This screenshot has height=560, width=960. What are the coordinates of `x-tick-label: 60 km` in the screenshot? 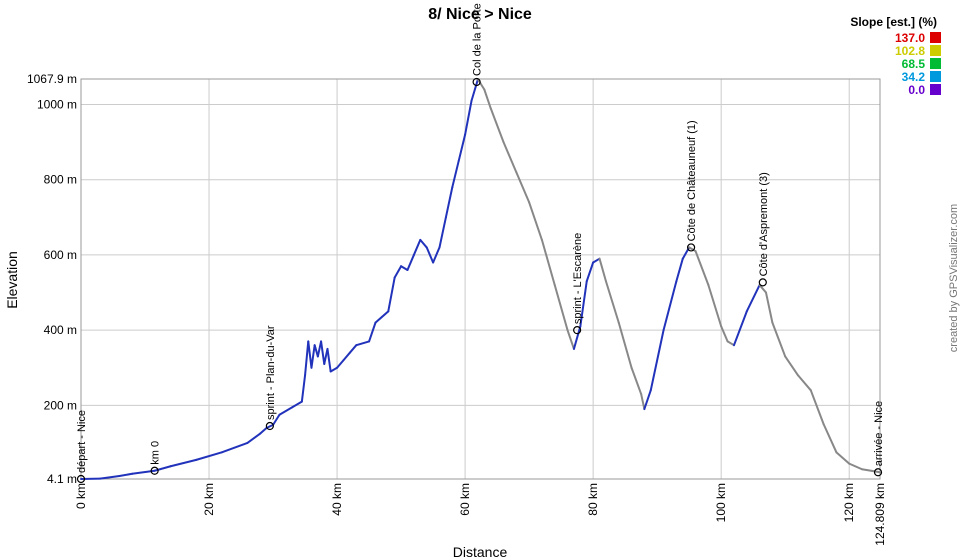 It's located at (465, 499).